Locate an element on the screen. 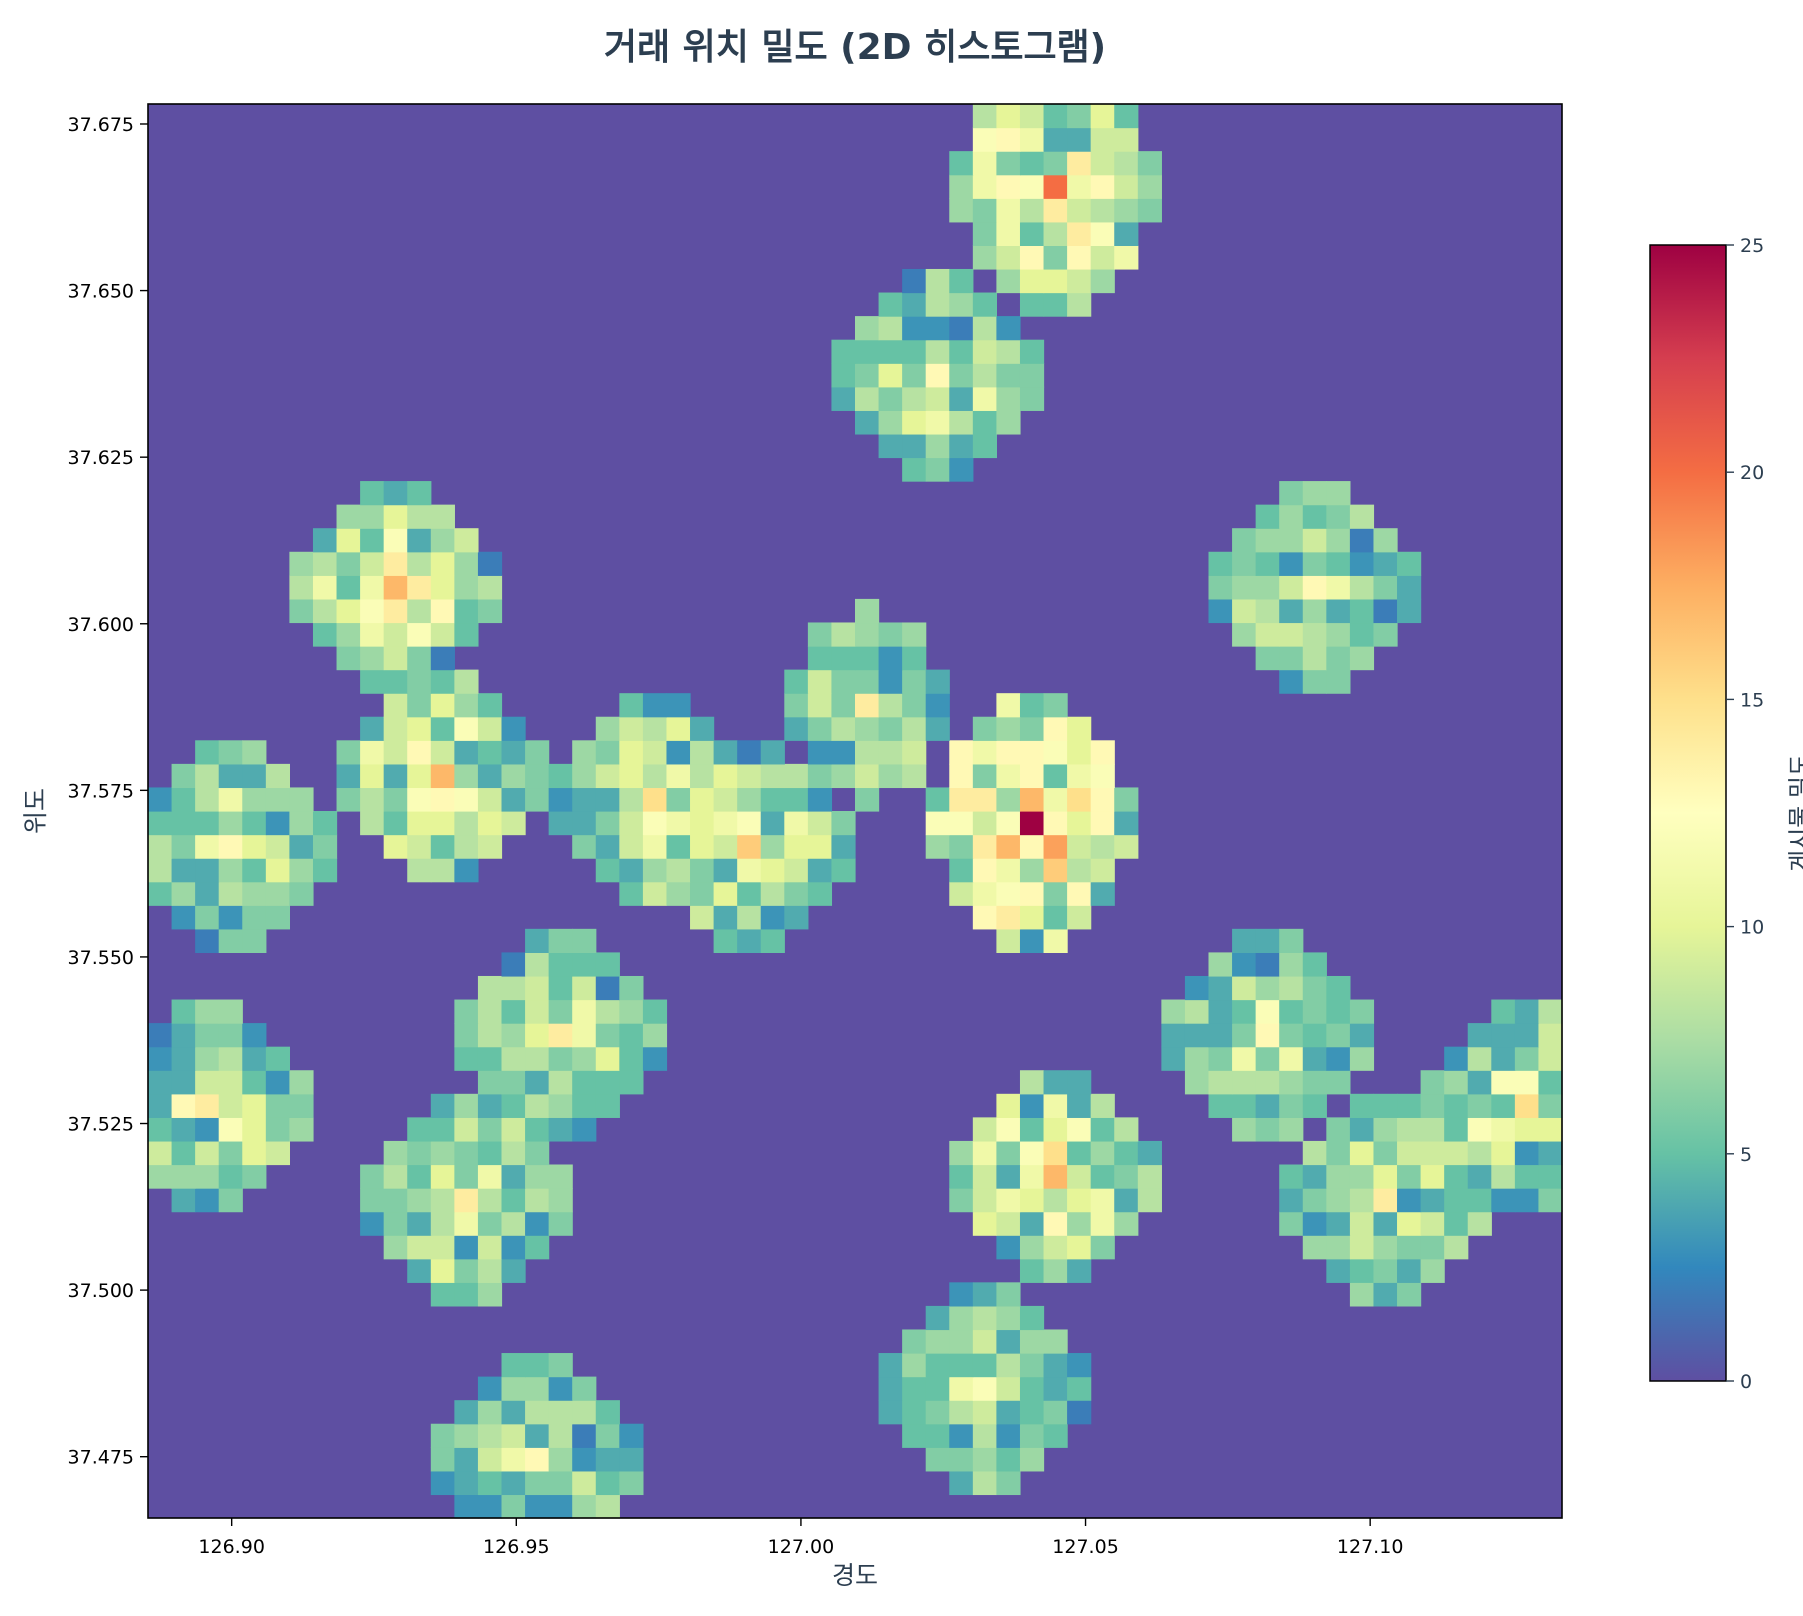 This screenshot has width=1803, height=1616. colorbar-tick-label: 5 is located at coordinates (1746, 1155).